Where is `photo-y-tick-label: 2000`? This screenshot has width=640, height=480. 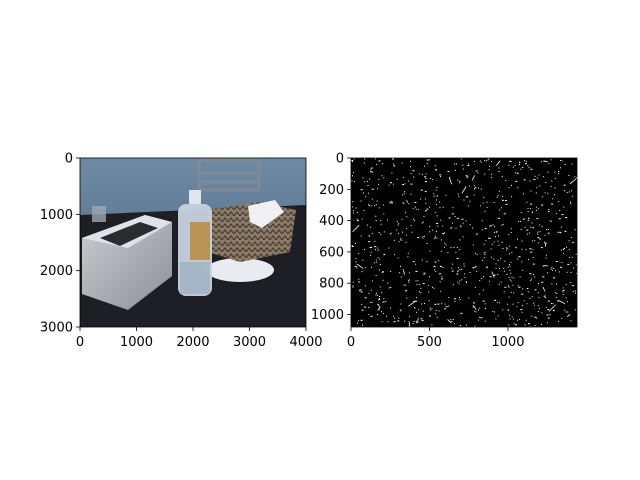
photo-y-tick-label: 2000 is located at coordinates (56, 271).